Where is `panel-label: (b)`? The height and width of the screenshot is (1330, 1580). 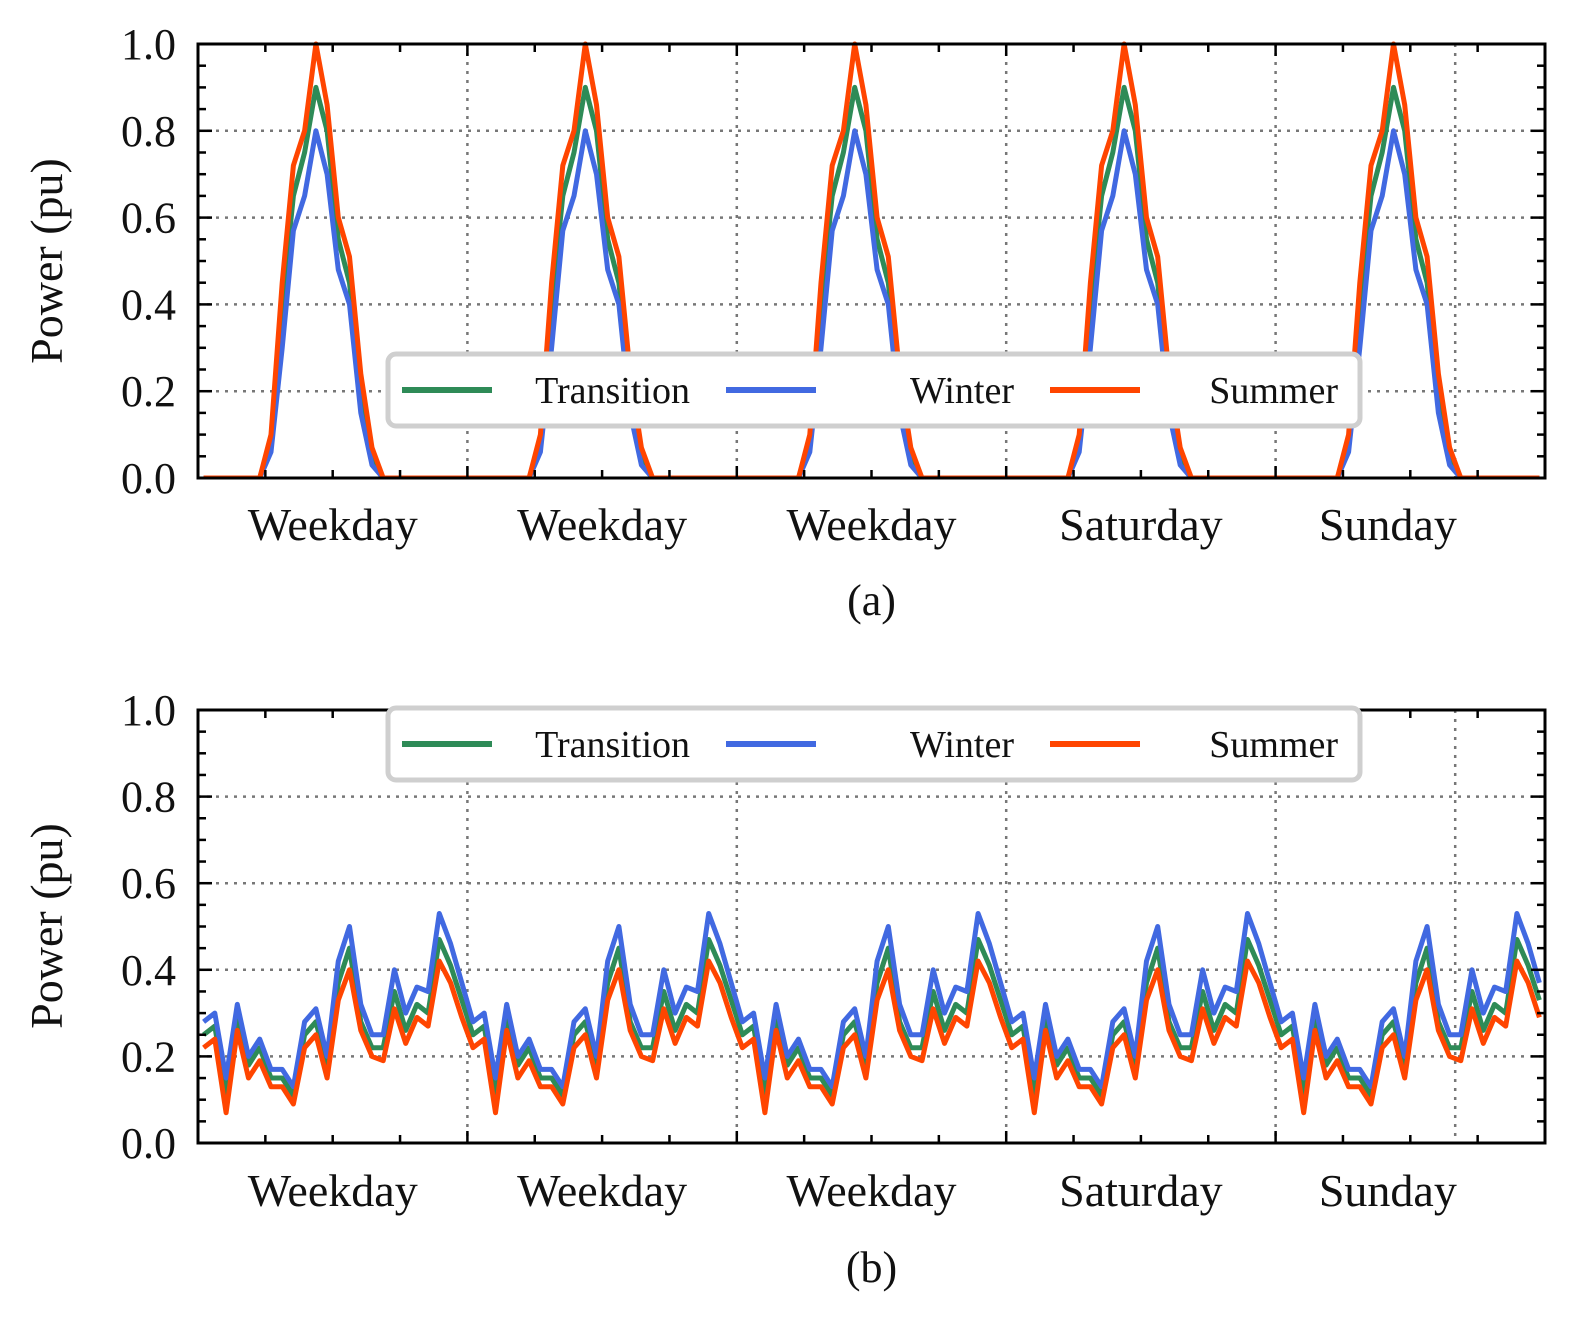 panel-label: (b) is located at coordinates (871, 1267).